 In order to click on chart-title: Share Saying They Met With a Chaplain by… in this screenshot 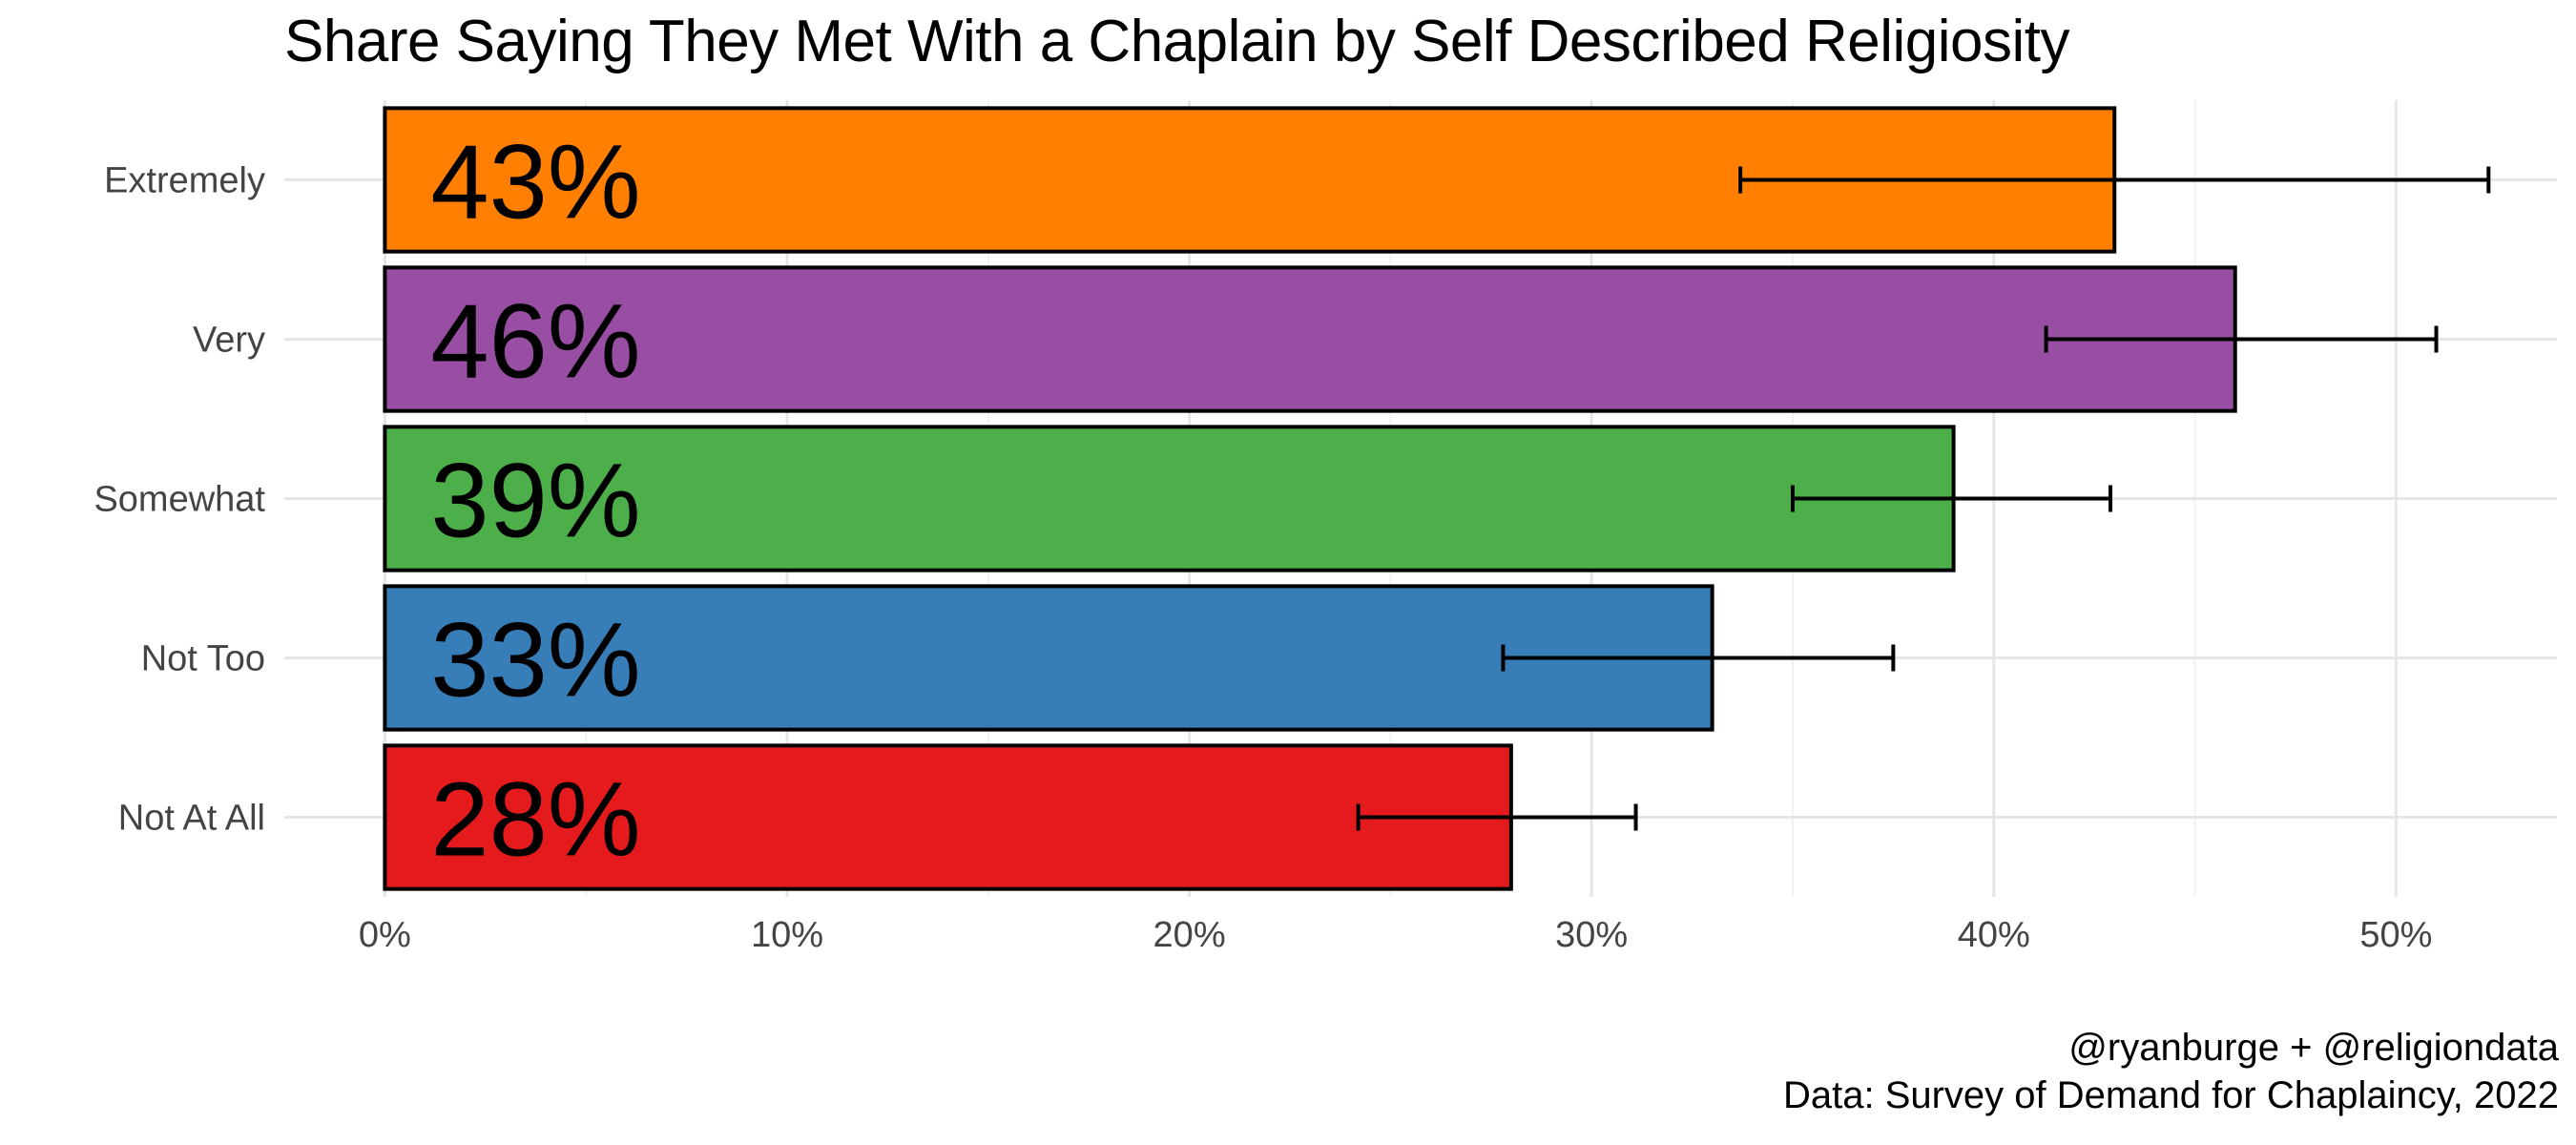, I will do `click(1177, 41)`.